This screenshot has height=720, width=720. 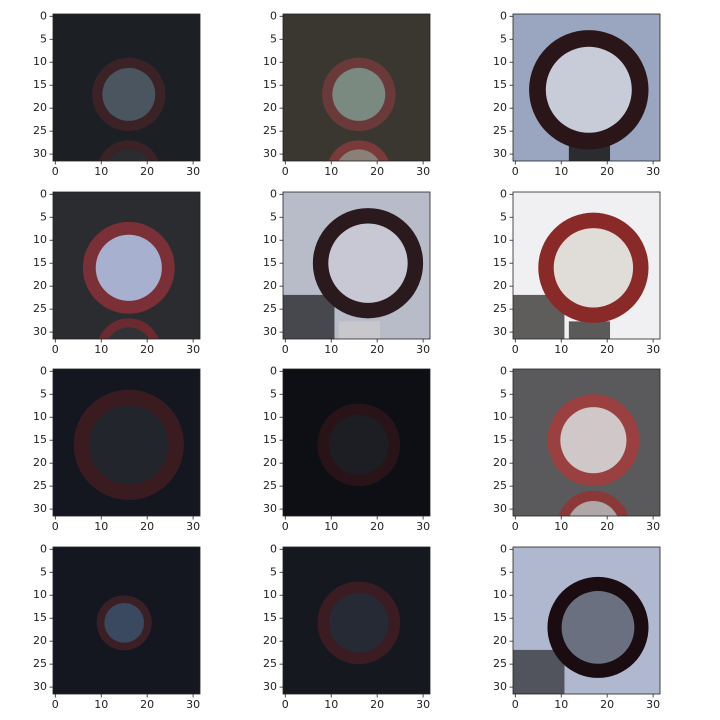 What do you see at coordinates (589, 330) in the screenshot?
I see `image-post` at bounding box center [589, 330].